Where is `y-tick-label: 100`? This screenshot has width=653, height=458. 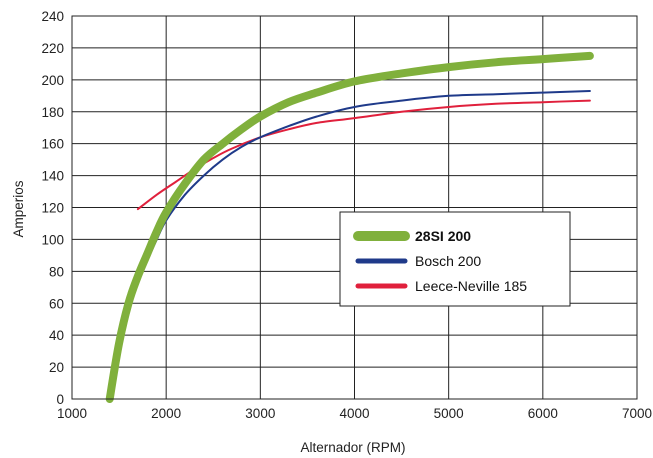
y-tick-label: 100 is located at coordinates (52, 239).